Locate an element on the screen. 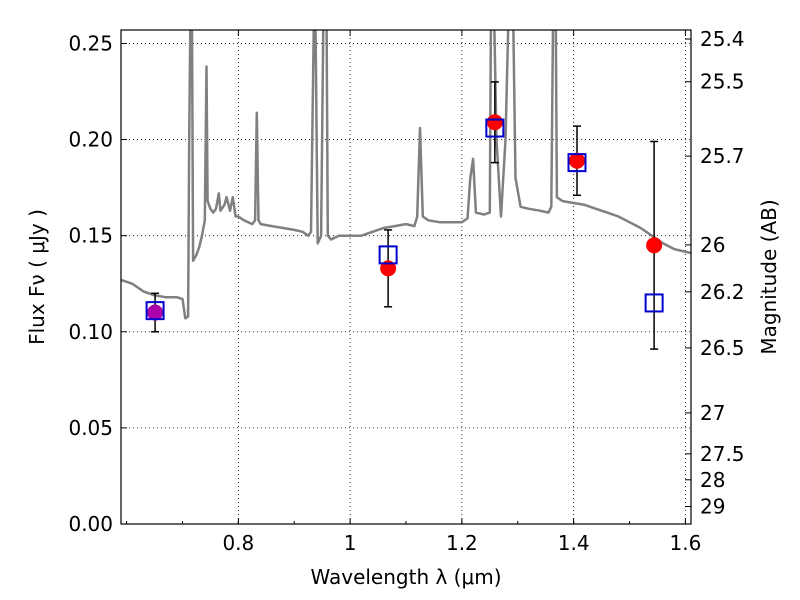 This screenshot has height=600, width=800. right-tick-label: 26.2 is located at coordinates (722, 292).